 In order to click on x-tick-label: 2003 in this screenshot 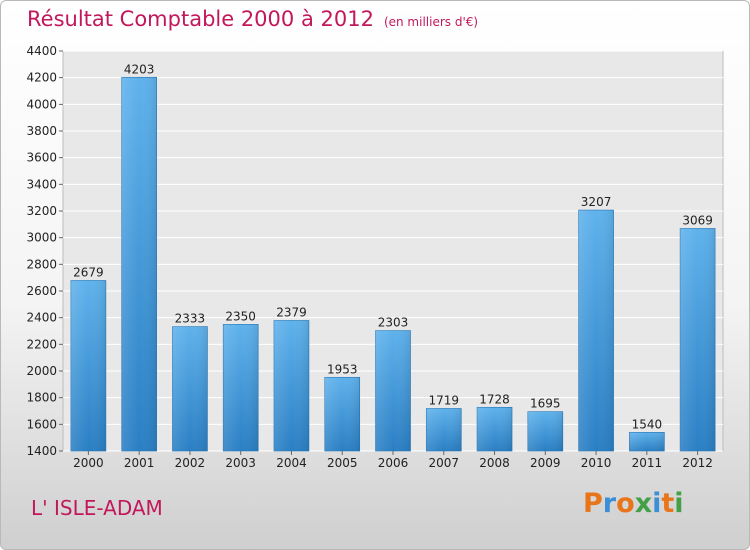, I will do `click(240, 463)`.